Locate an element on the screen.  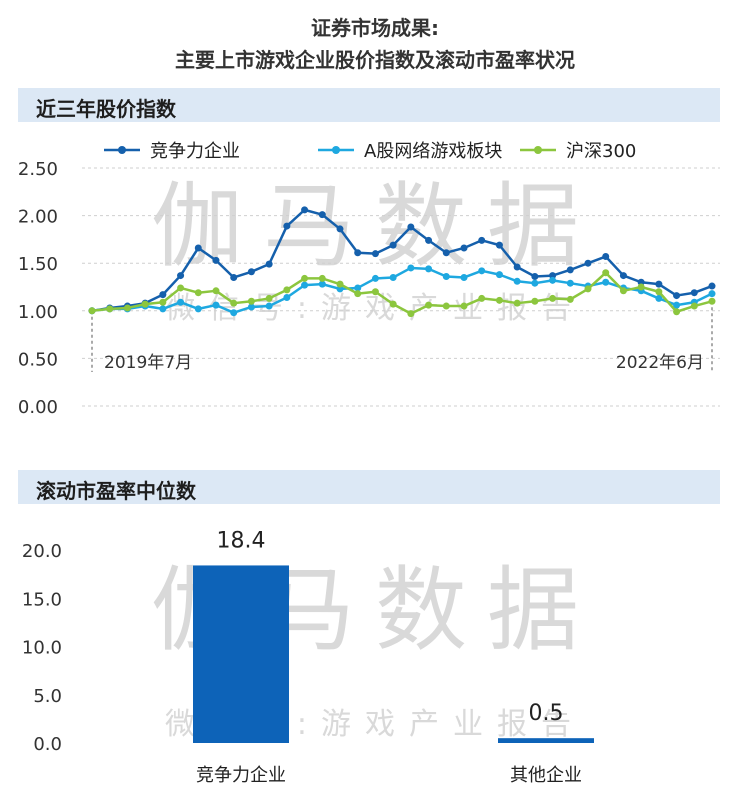
y-tick-label: 0.0 is located at coordinates (47, 744).